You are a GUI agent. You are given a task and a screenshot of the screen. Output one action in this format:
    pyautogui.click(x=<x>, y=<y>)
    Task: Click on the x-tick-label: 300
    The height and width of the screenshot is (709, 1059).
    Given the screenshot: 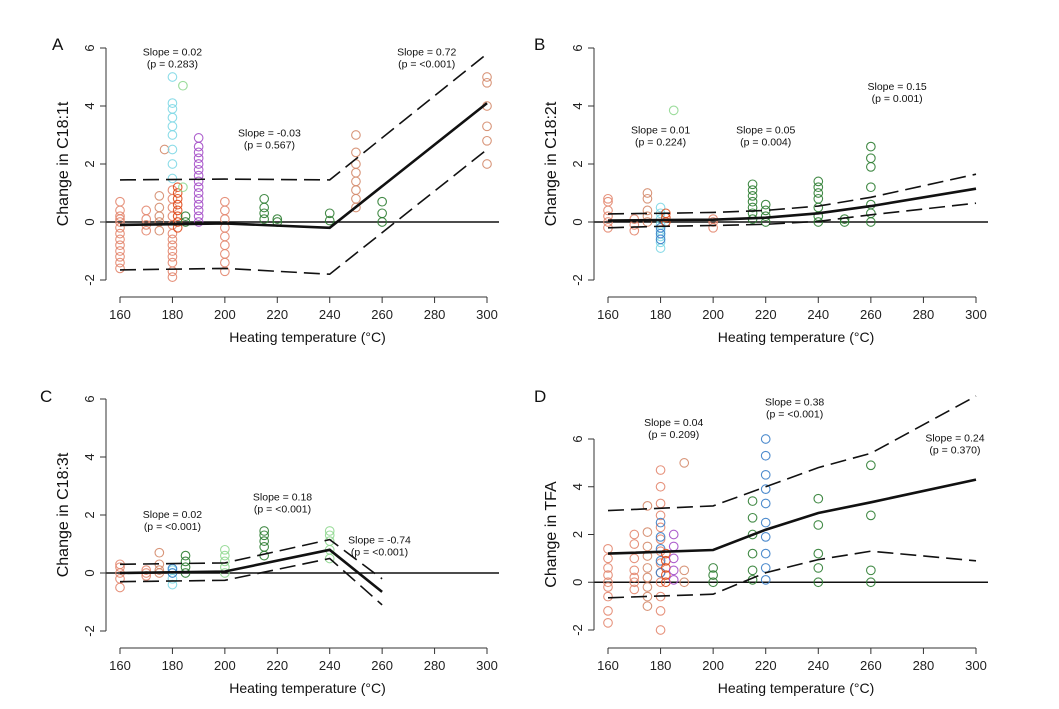 What is the action you would take?
    pyautogui.click(x=976, y=665)
    